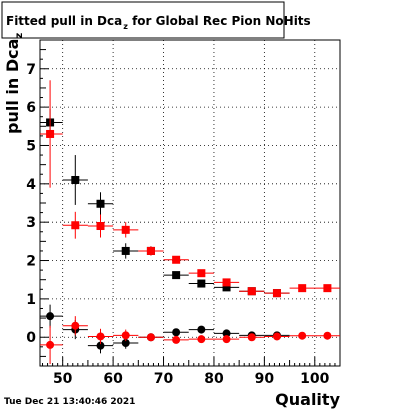 The height and width of the screenshot is (409, 400). What do you see at coordinates (19, 36) in the screenshot?
I see `y-axis-label-subscript: z` at bounding box center [19, 36].